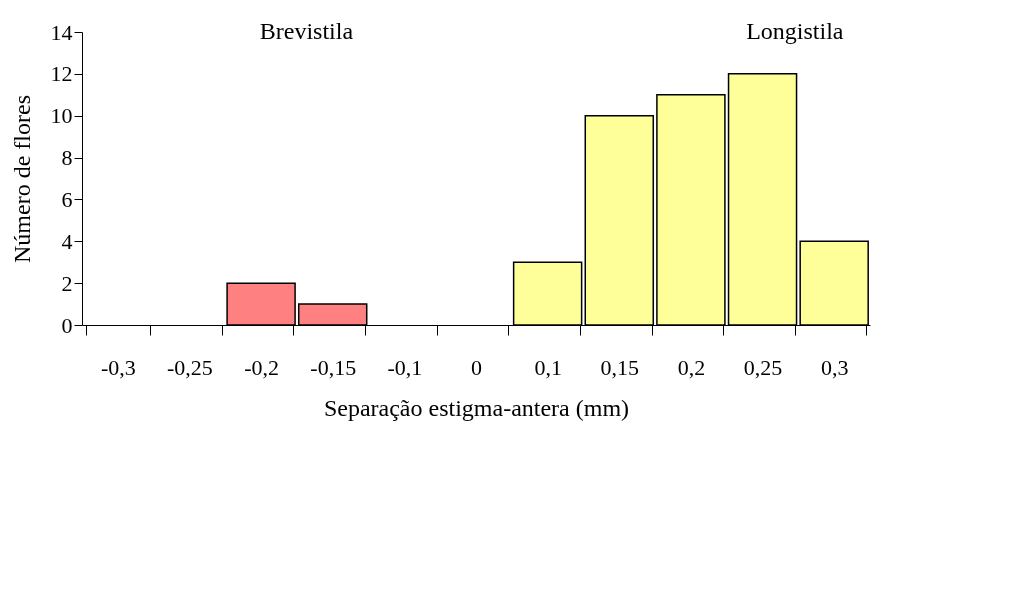 The width and height of the screenshot is (1035, 605). I want to click on y-tick-label: 4, so click(67, 241).